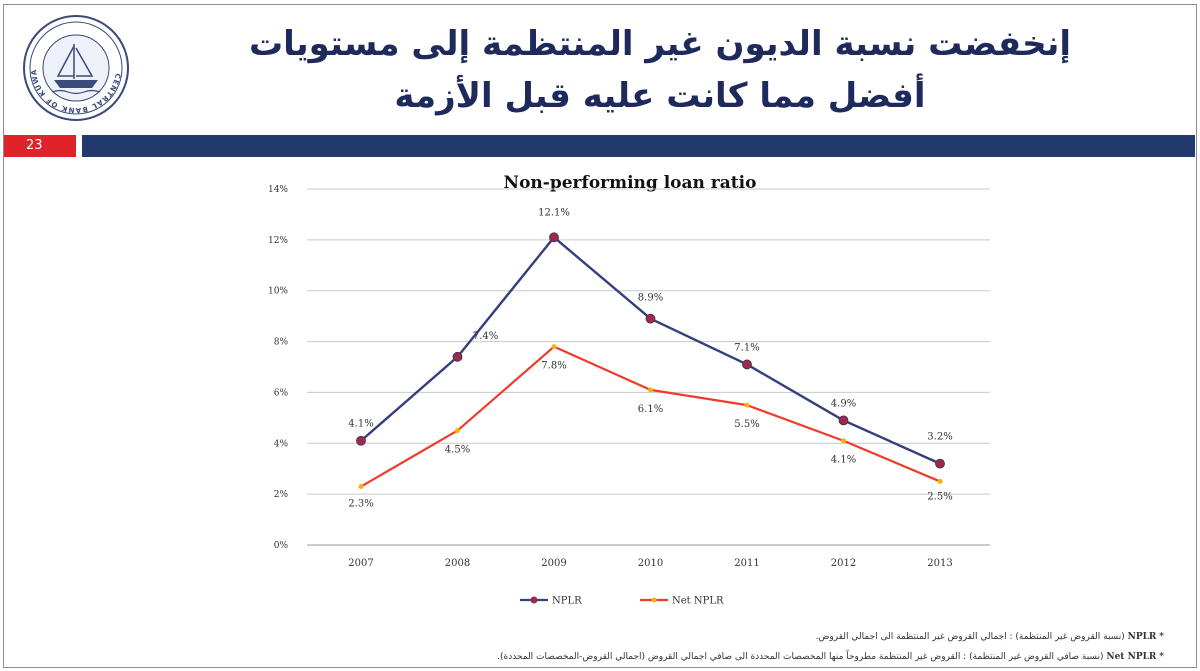 This screenshot has height=671, width=1200. Describe the element at coordinates (650, 298) in the screenshot. I see `nplr-data-label: 8.9%` at that location.